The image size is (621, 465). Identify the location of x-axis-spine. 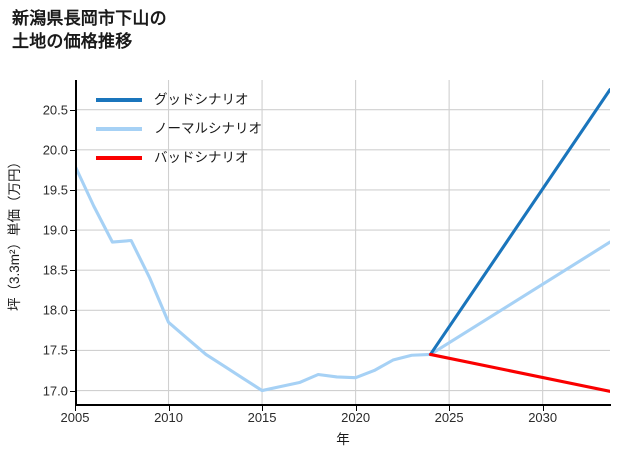
(343, 405).